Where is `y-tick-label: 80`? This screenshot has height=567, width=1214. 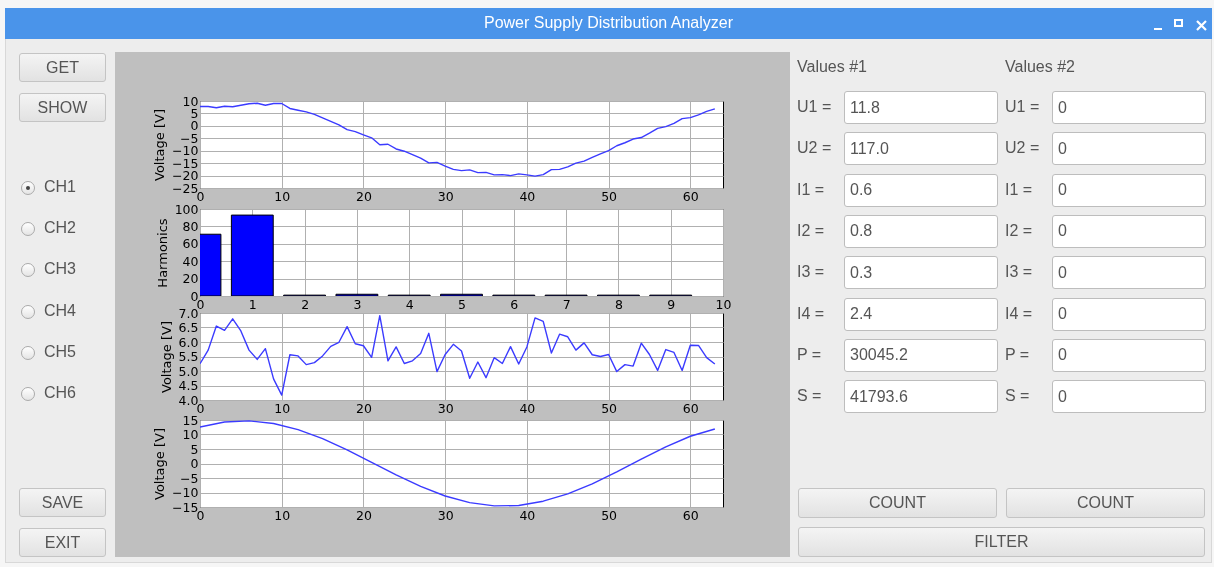 y-tick-label: 80 is located at coordinates (190, 226).